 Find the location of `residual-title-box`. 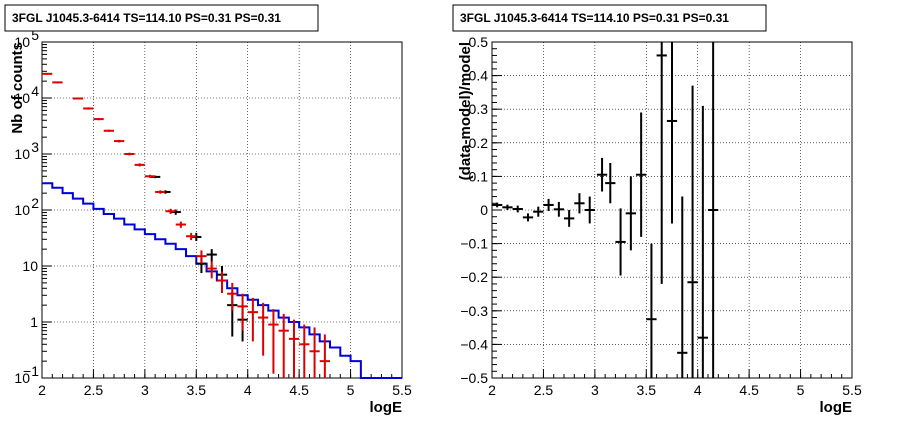

residual-title-box is located at coordinates (609, 18).